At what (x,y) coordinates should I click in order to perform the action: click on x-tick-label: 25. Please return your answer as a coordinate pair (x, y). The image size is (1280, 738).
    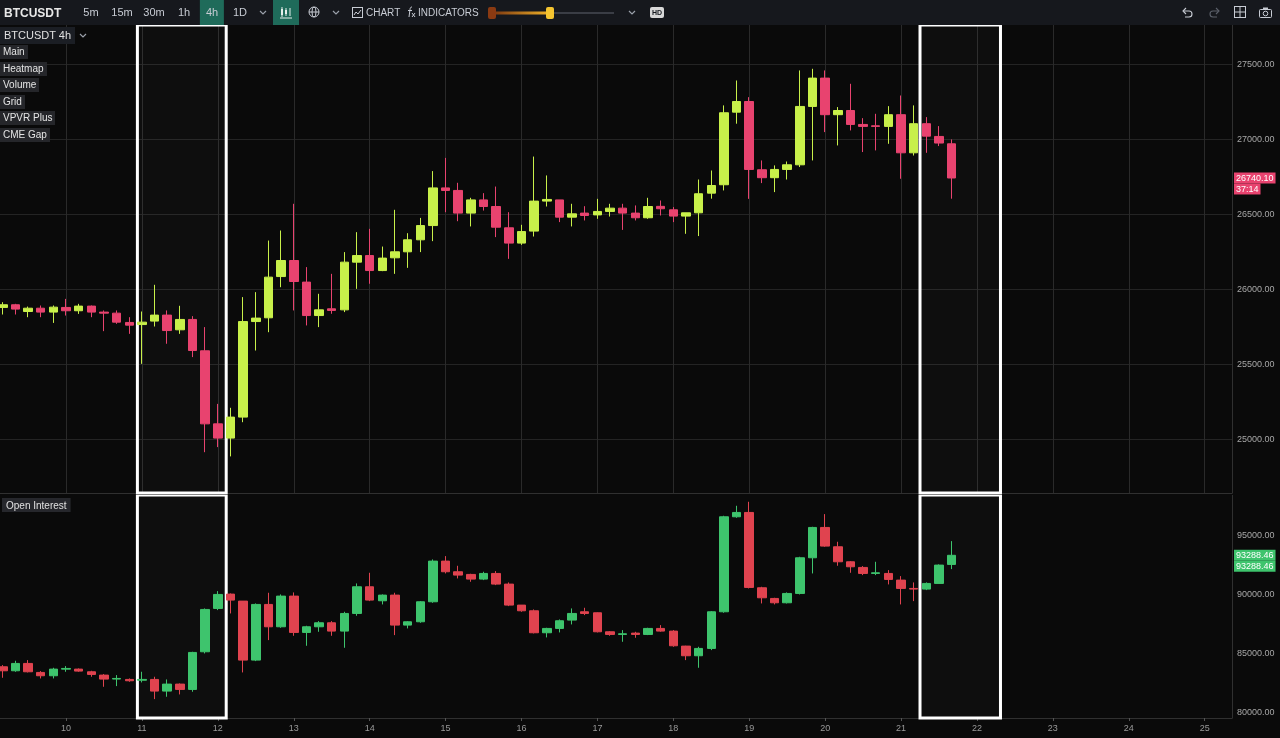
    Looking at the image, I should click on (1204, 727).